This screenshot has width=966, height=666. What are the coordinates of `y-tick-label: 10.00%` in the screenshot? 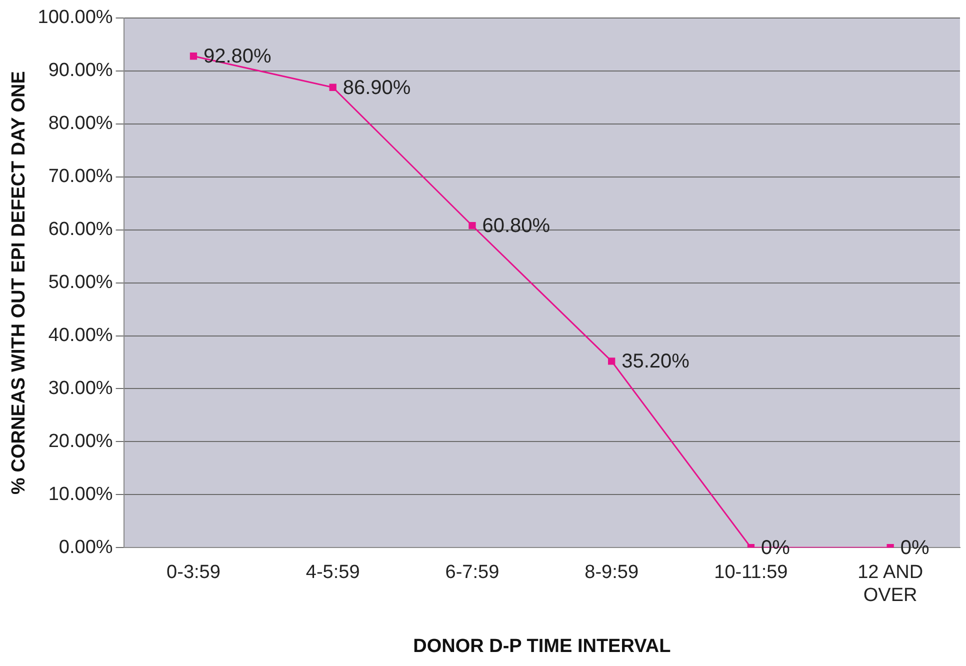 It's located at (80, 494).